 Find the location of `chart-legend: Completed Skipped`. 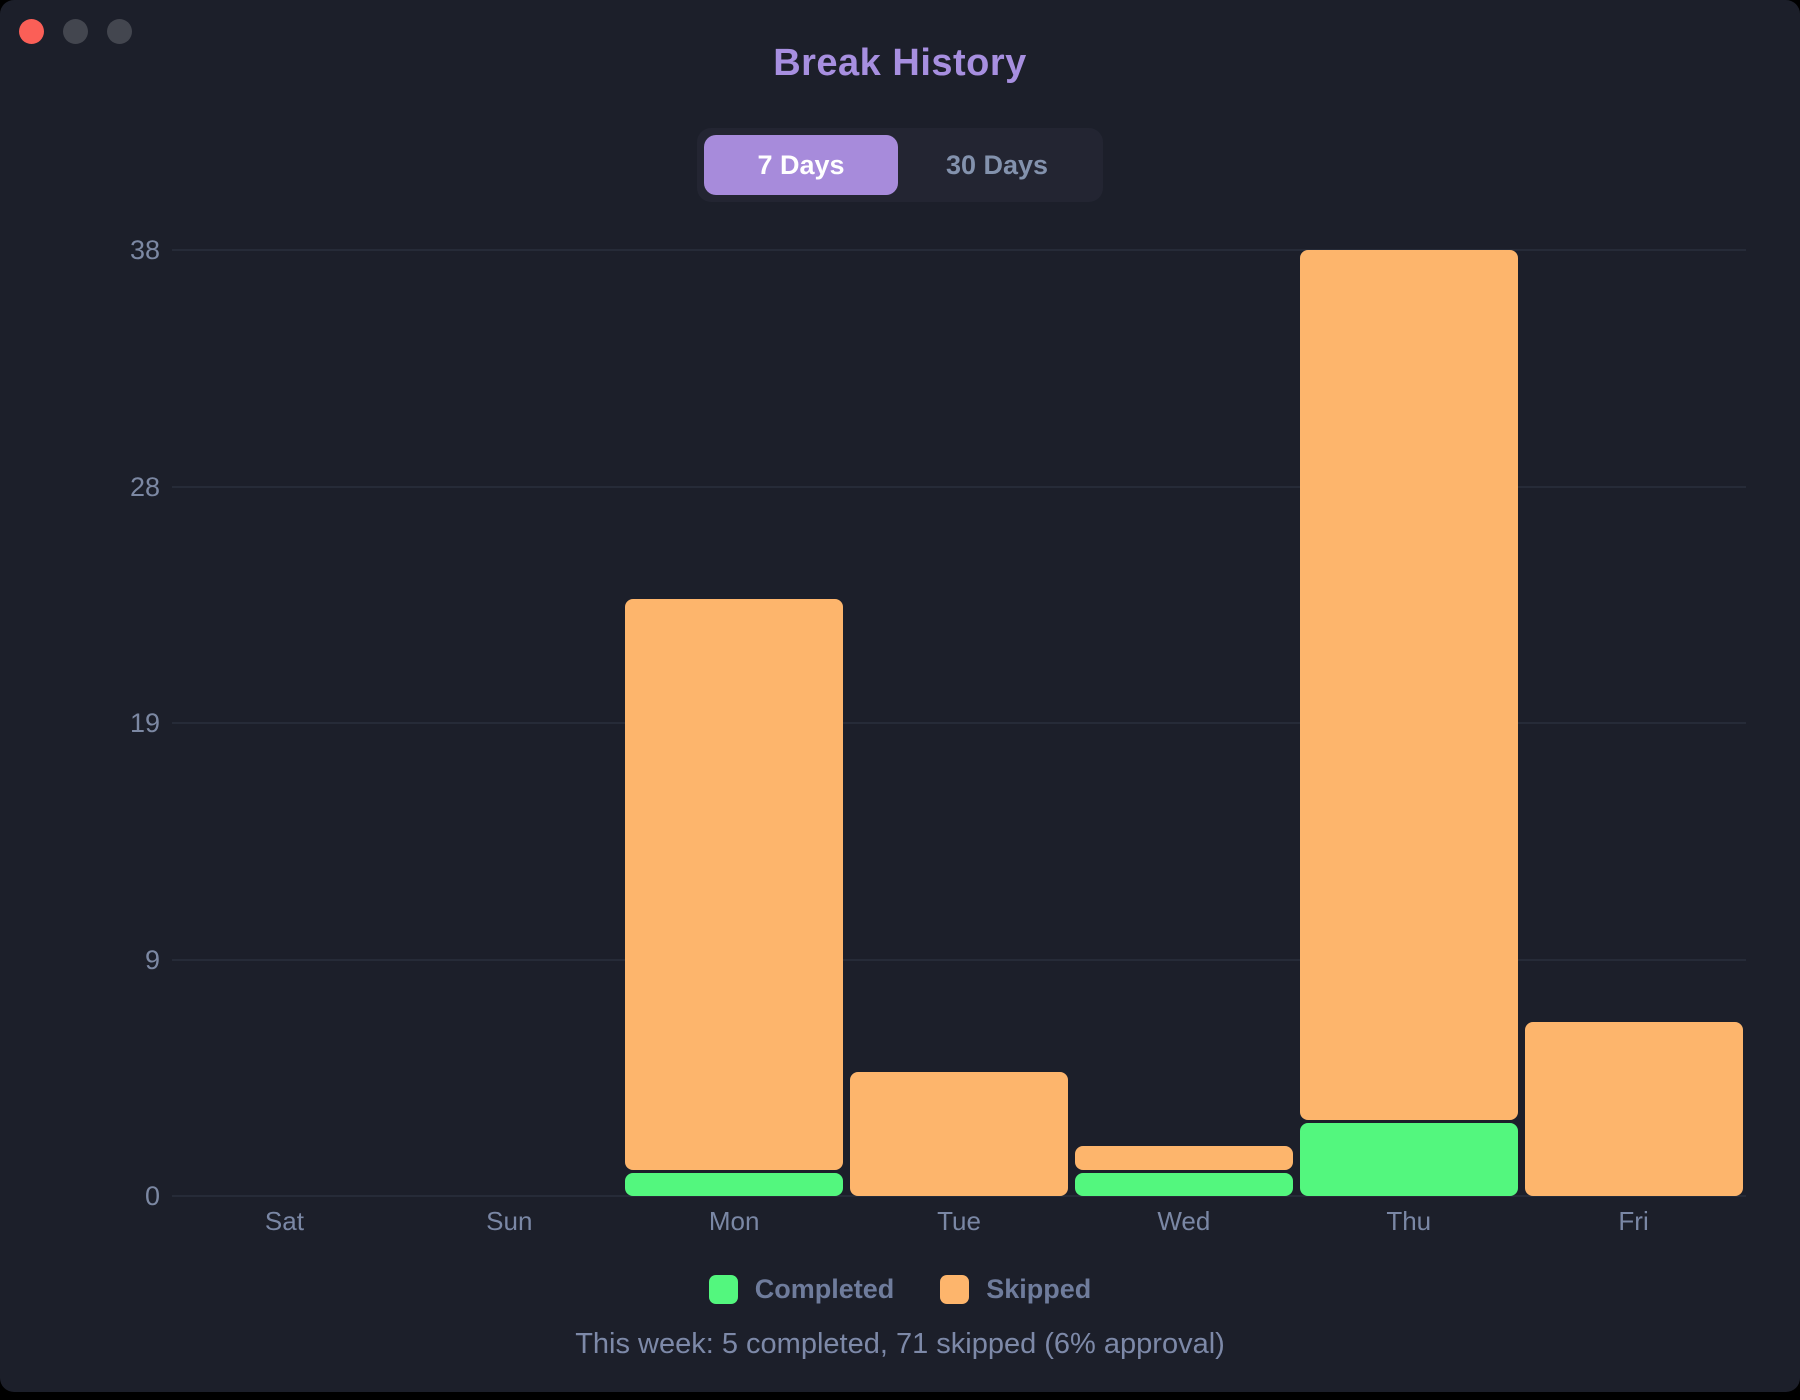

chart-legend: Completed Skipped is located at coordinates (900, 1289).